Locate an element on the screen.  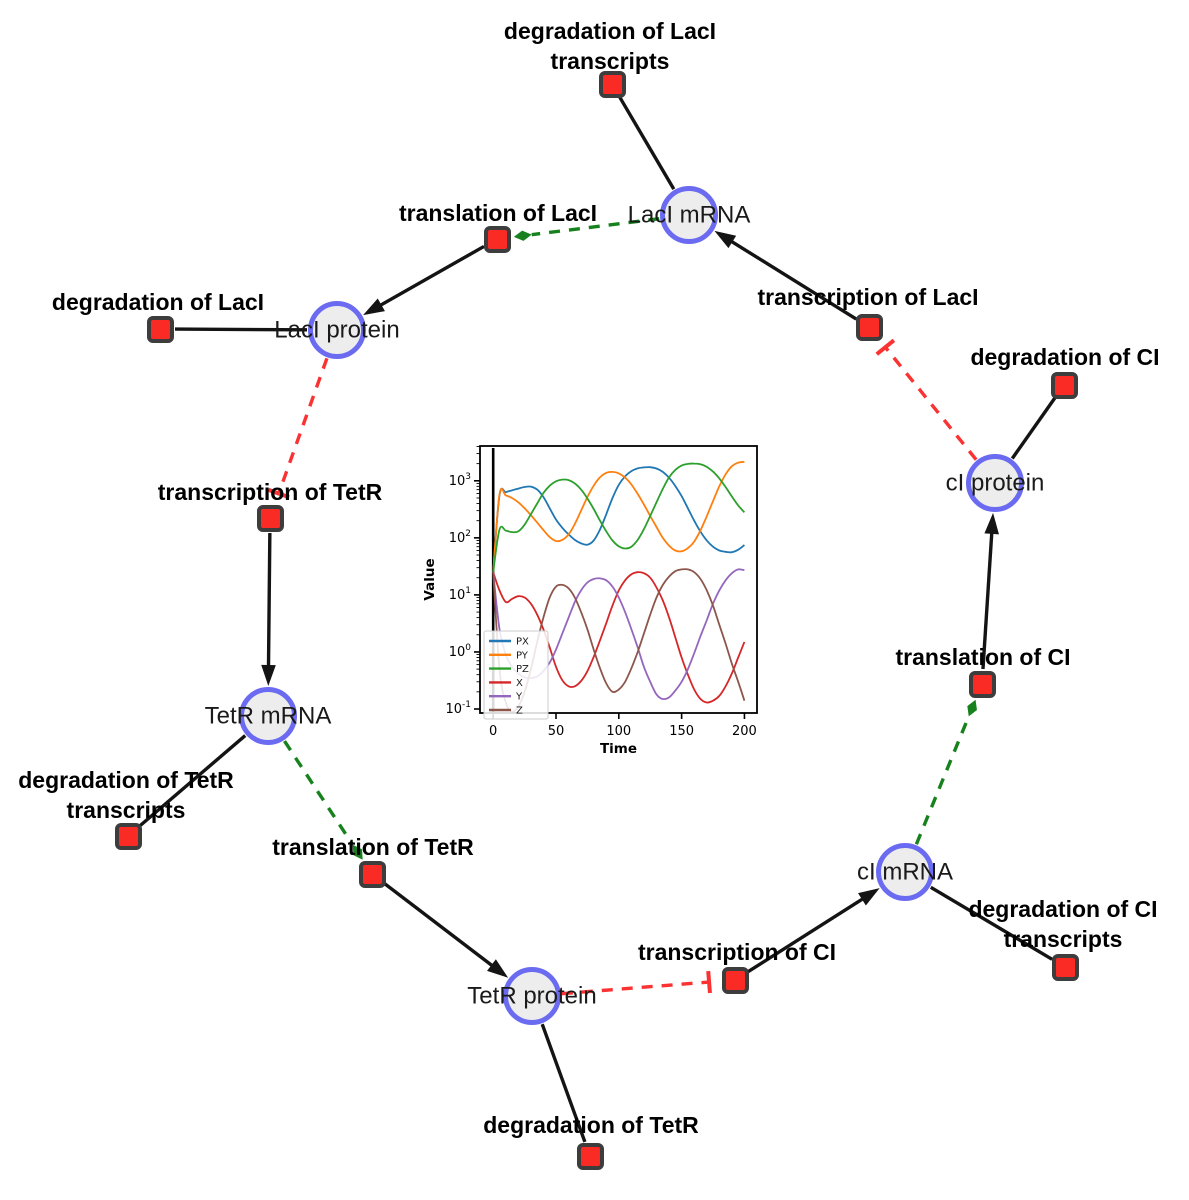
series-line-PY is located at coordinates (618, 516).